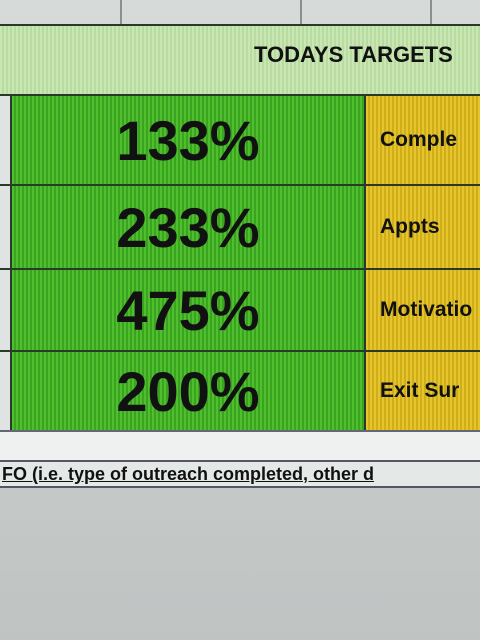 The height and width of the screenshot is (640, 480). Describe the element at coordinates (422, 140) in the screenshot. I see `target-label-cell: Comple` at that location.